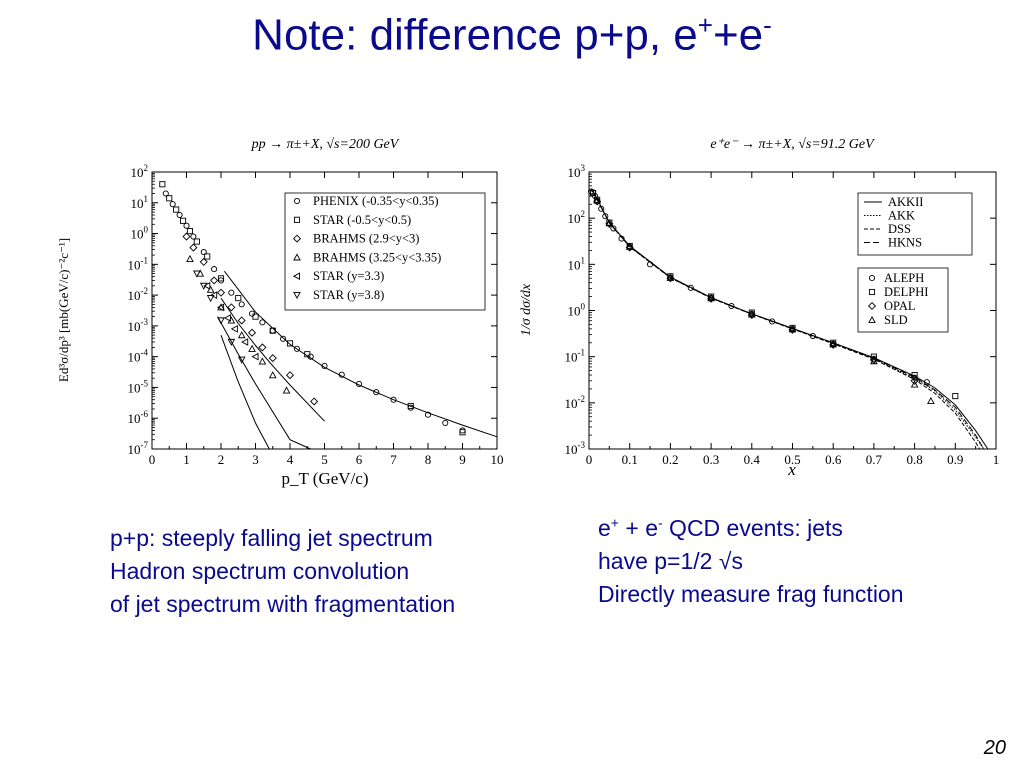  Describe the element at coordinates (705, 25) in the screenshot. I see `title-sup-plus: +` at that location.